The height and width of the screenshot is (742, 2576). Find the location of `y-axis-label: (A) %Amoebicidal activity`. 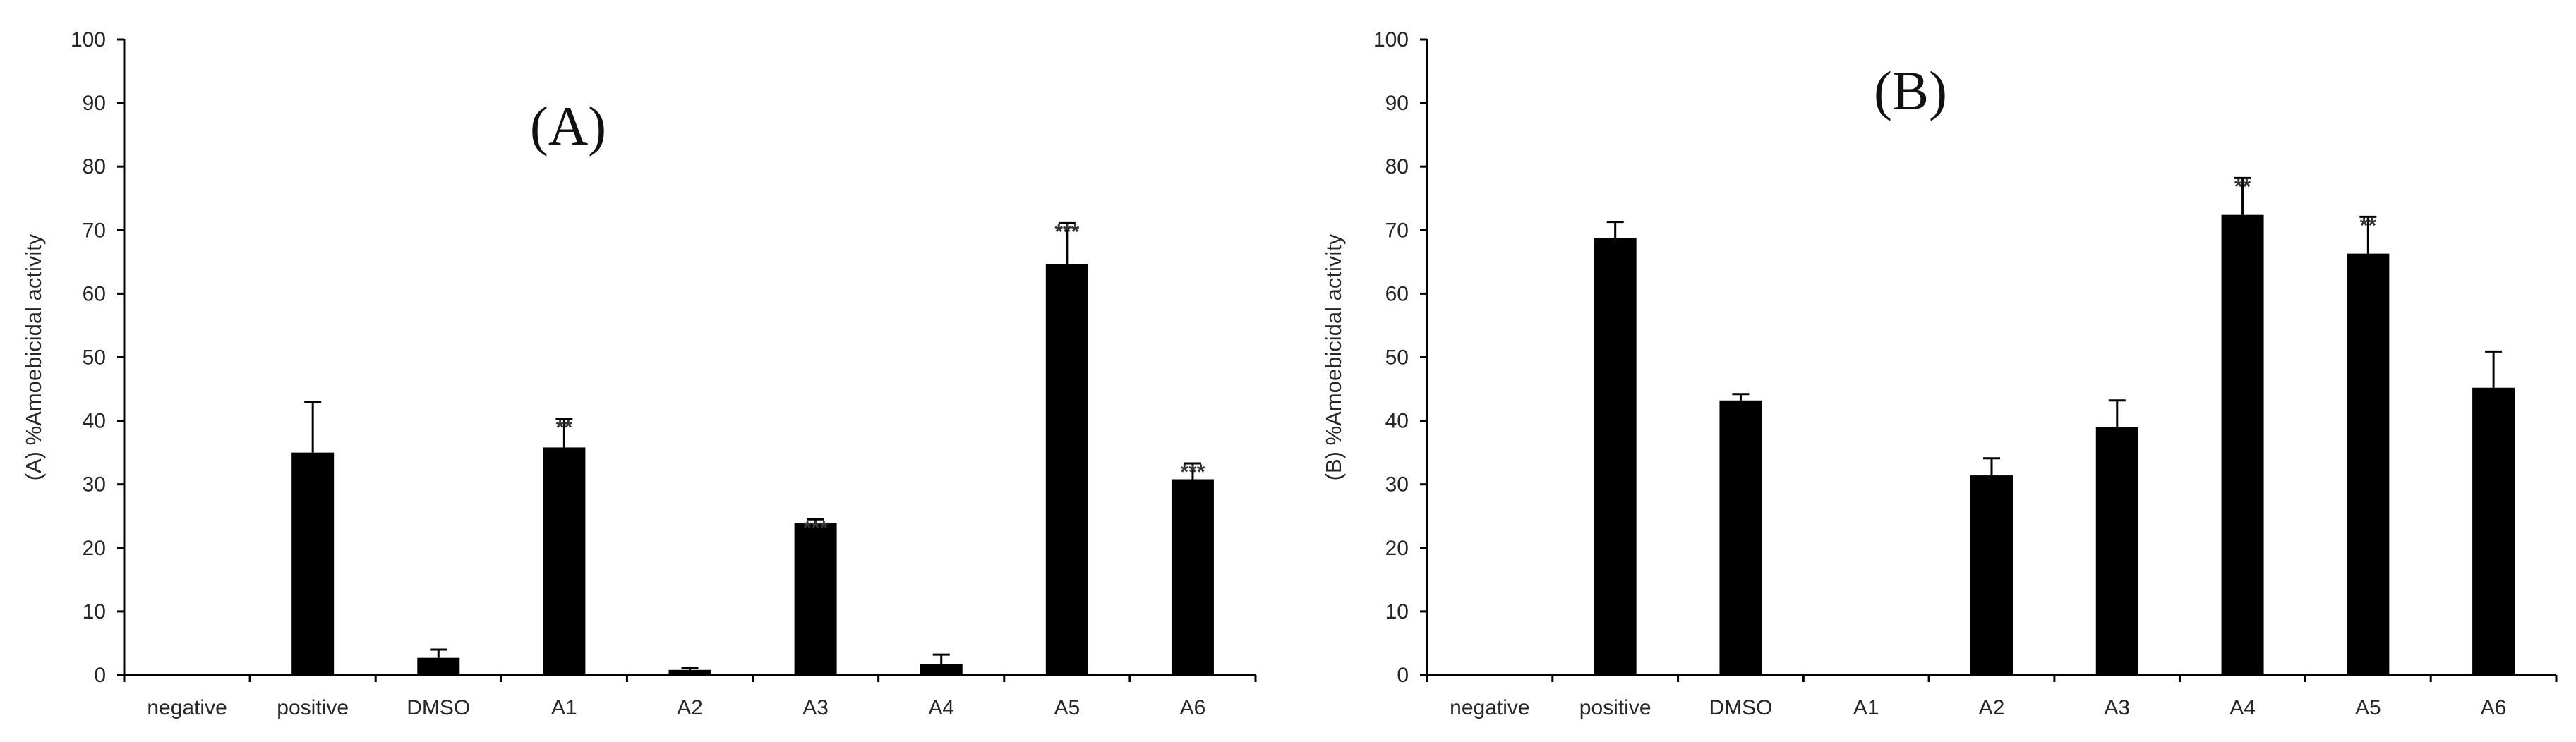

y-axis-label: (A) %Amoebicidal activity is located at coordinates (33, 356).